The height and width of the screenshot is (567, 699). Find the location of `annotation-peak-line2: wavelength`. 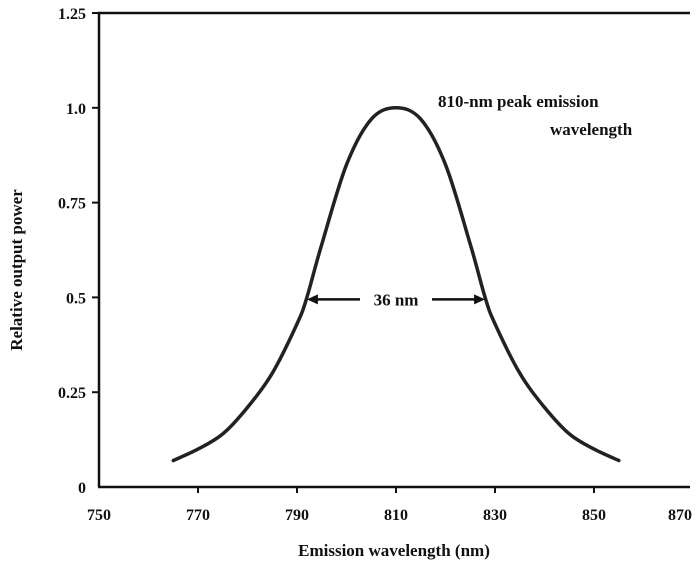

annotation-peak-line2: wavelength is located at coordinates (591, 129).